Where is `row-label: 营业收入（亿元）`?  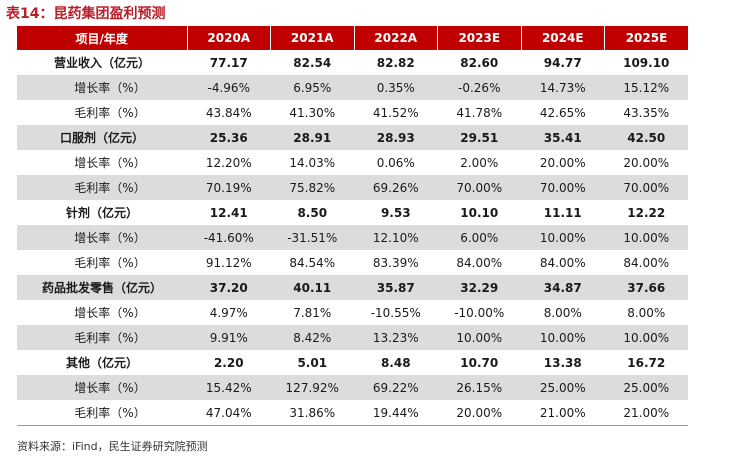 row-label: 营业收入（亿元） is located at coordinates (101, 63).